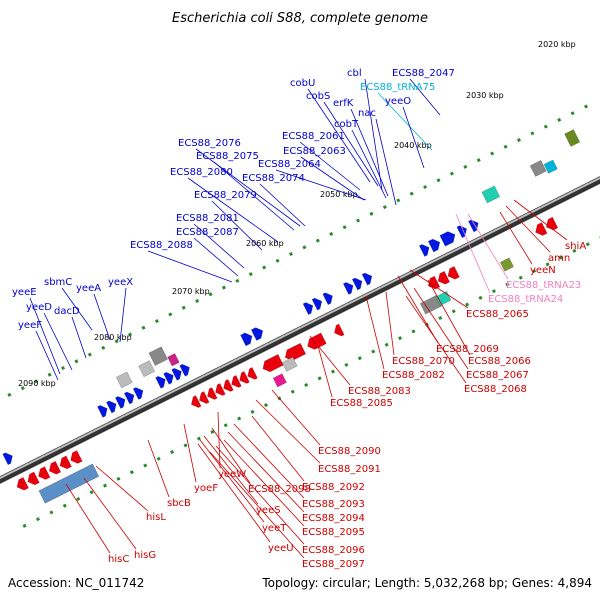 This screenshot has height=600, width=600. I want to click on lower-gene-label: ECS88_2093, so click(333, 504).